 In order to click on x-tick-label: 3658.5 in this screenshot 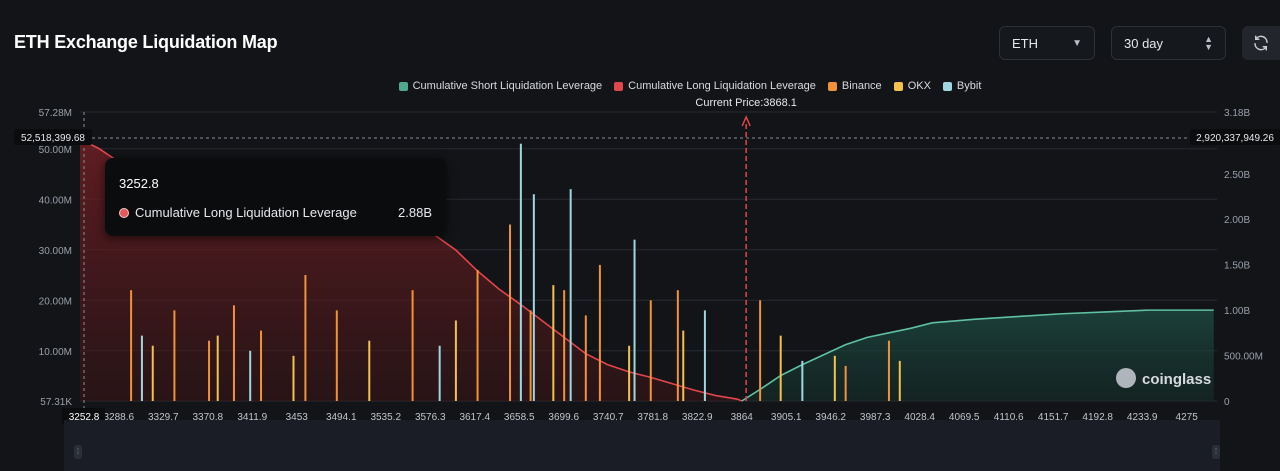, I will do `click(519, 417)`.